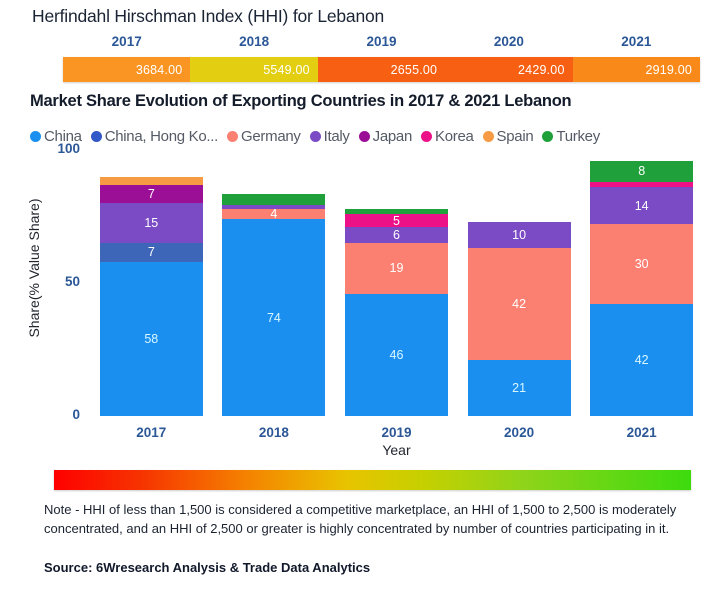 Image resolution: width=715 pixels, height=600 pixels. I want to click on bar-segment: 4, so click(274, 214).